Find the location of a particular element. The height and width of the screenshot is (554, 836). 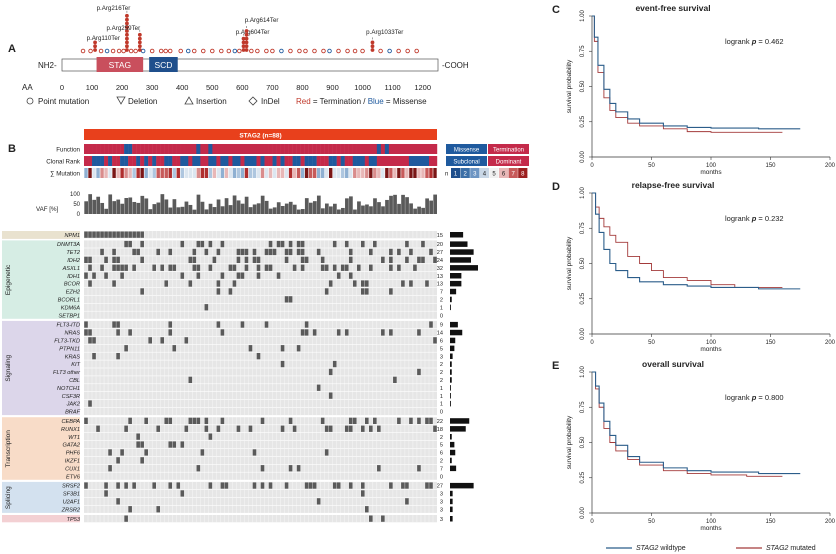

text-span: logrank is located at coordinates (738, 218).